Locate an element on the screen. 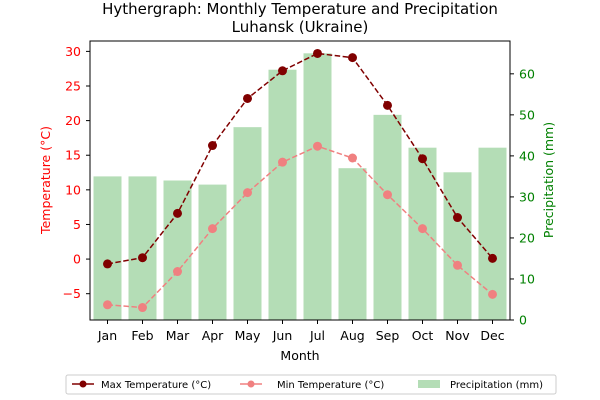 The height and width of the screenshot is (400, 600). min-temp-point-jul is located at coordinates (317, 146).